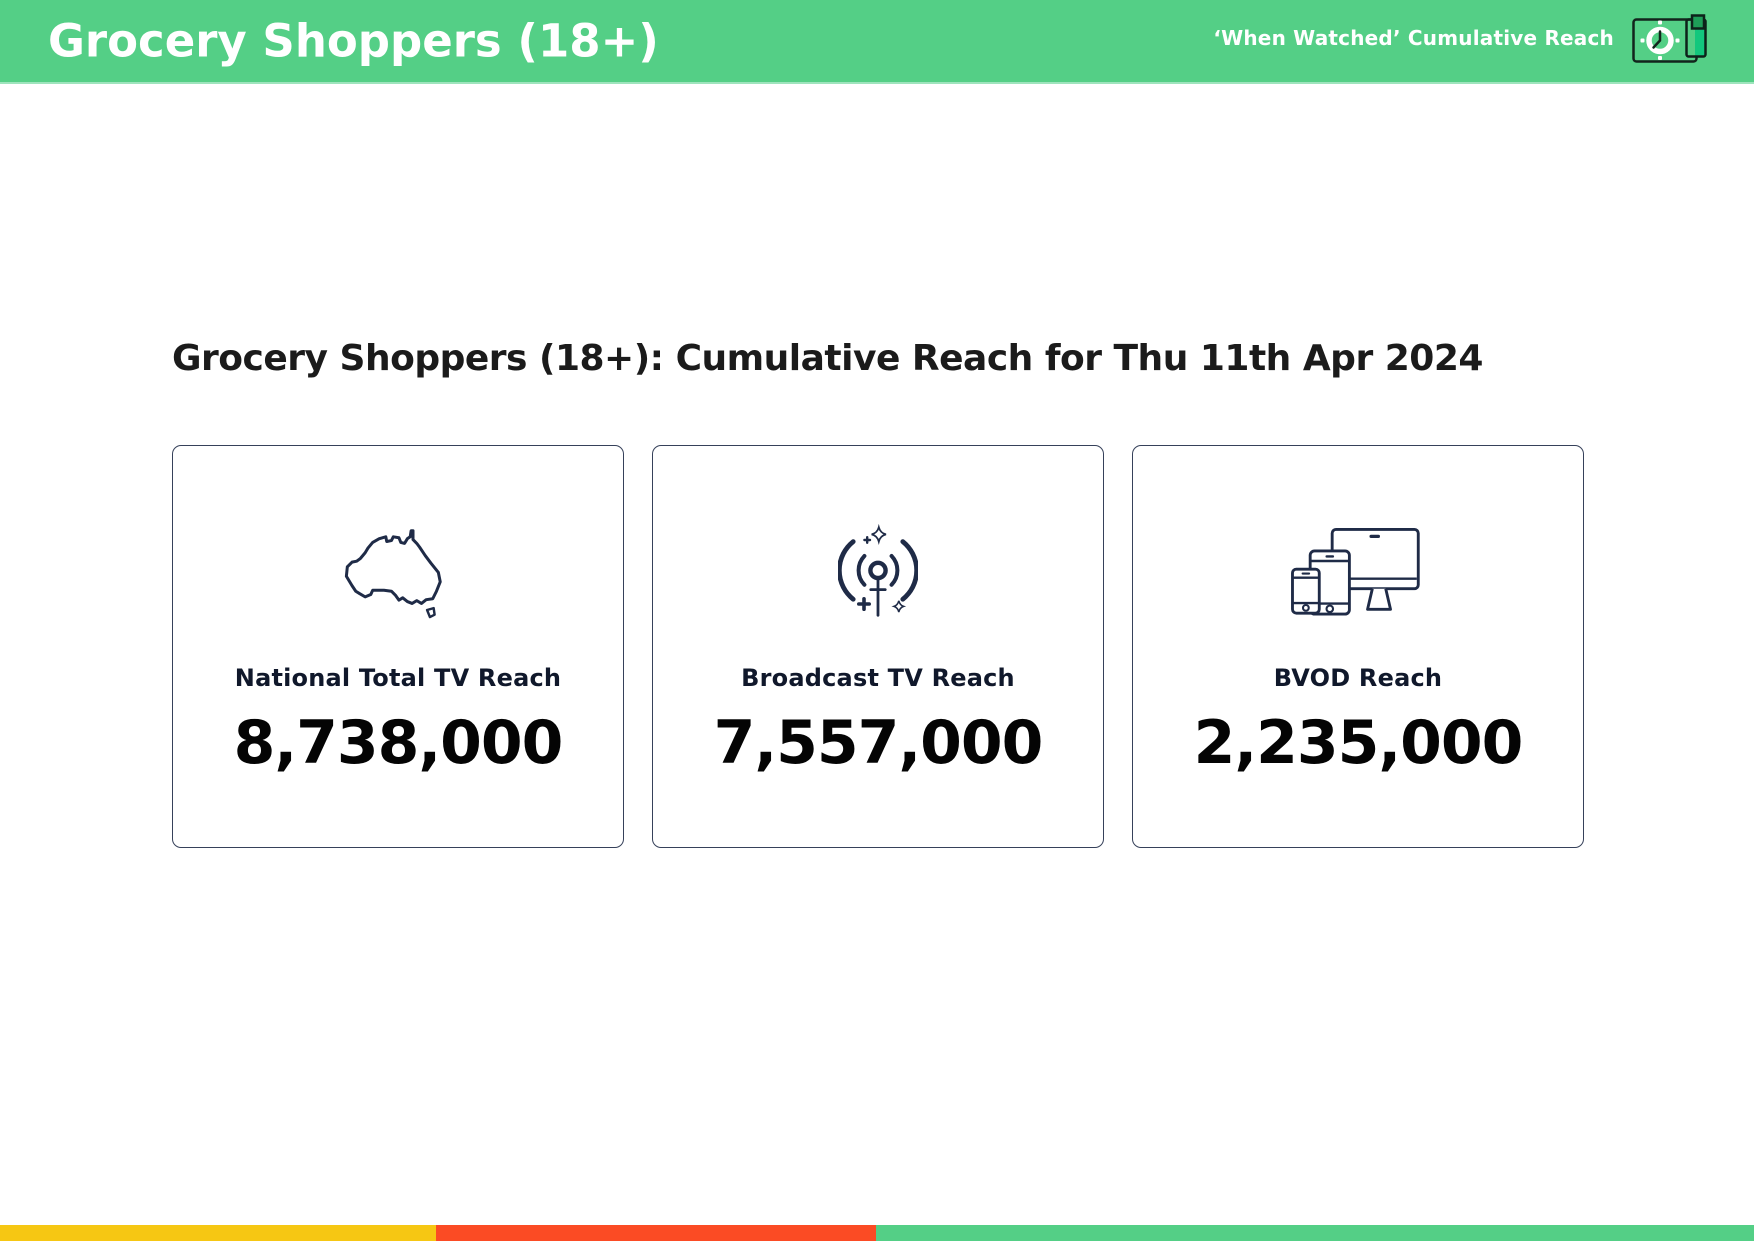  I want to click on footer-color-bar, so click(877, 1233).